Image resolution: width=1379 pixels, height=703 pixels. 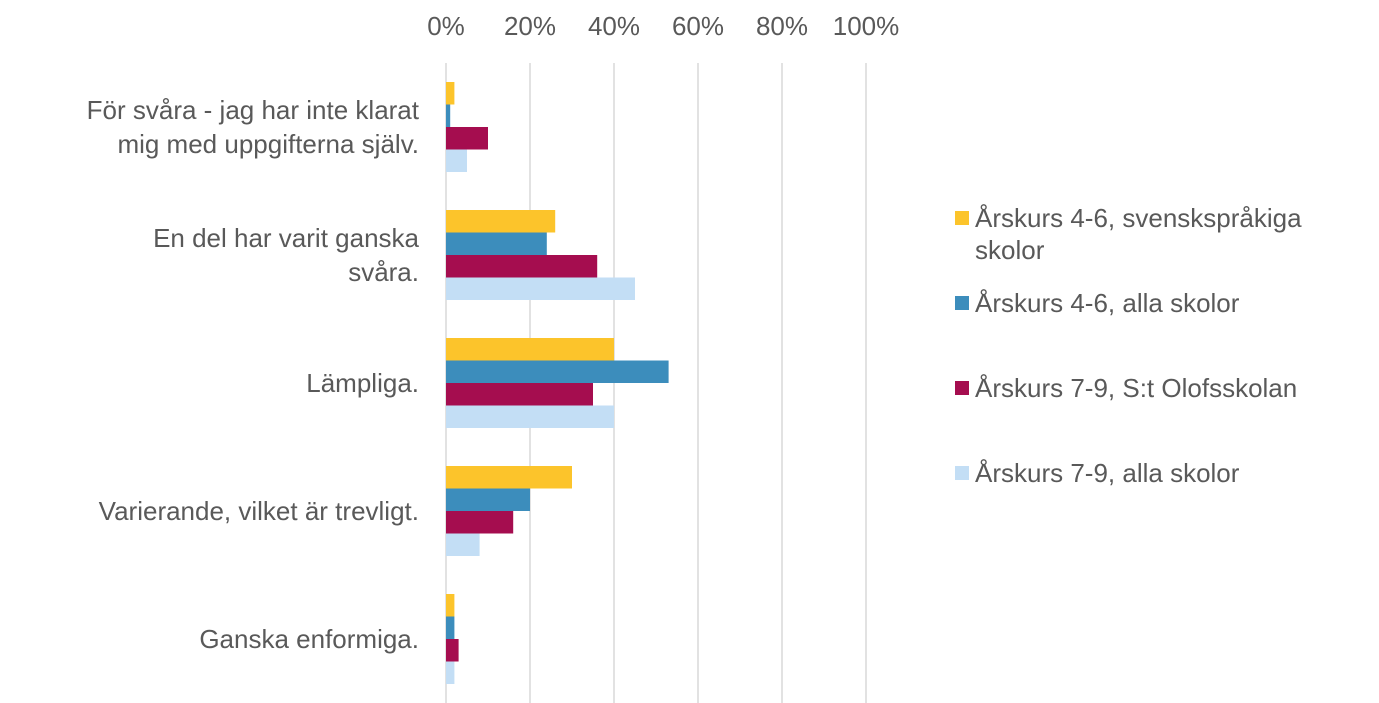 What do you see at coordinates (362, 383) in the screenshot?
I see `category-label: Lämpliga.` at bounding box center [362, 383].